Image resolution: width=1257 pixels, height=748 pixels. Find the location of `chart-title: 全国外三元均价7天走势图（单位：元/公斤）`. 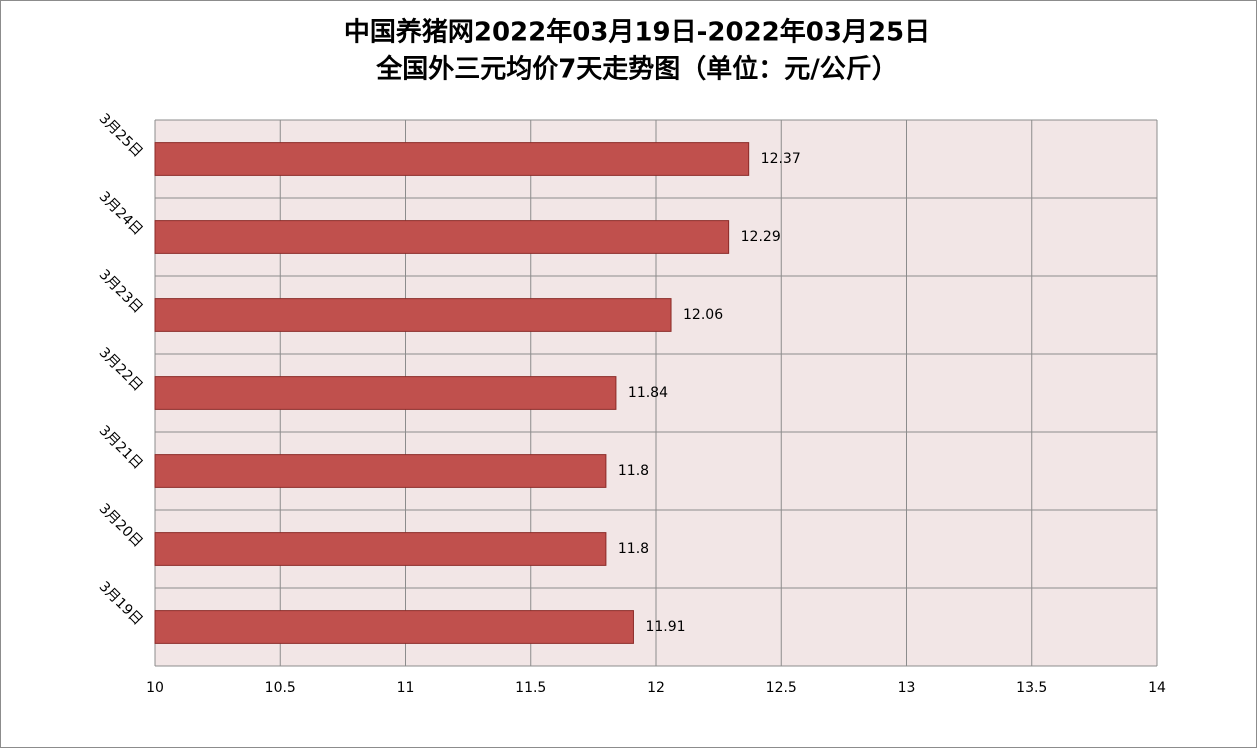

chart-title: 全国外三元均价7天走势图（单位：元/公斤） is located at coordinates (636, 69).